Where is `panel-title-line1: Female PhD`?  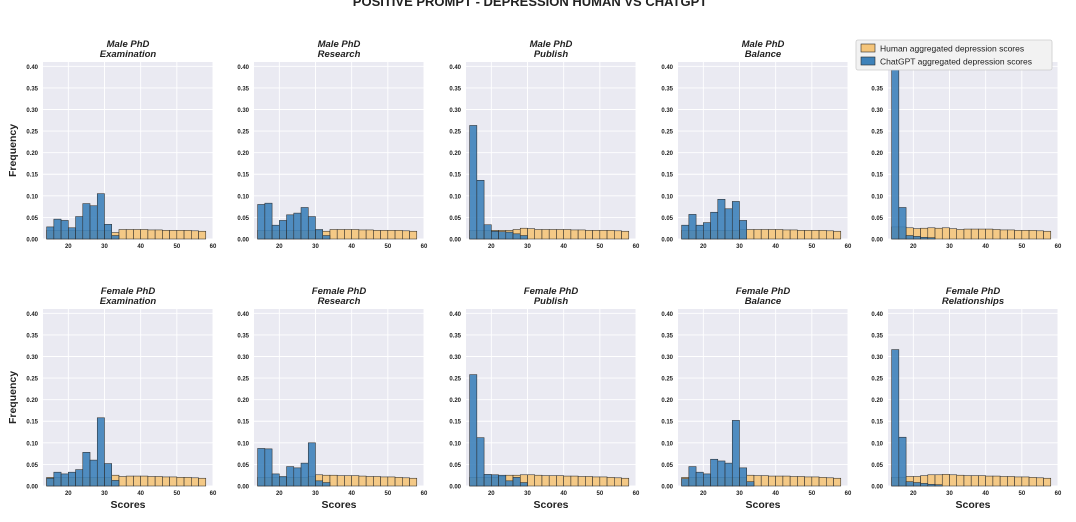
panel-title-line1: Female PhD is located at coordinates (339, 291).